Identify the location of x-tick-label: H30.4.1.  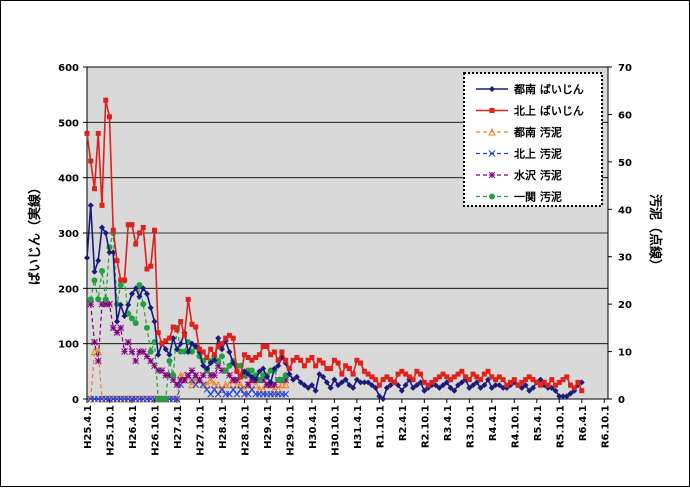
(313, 427).